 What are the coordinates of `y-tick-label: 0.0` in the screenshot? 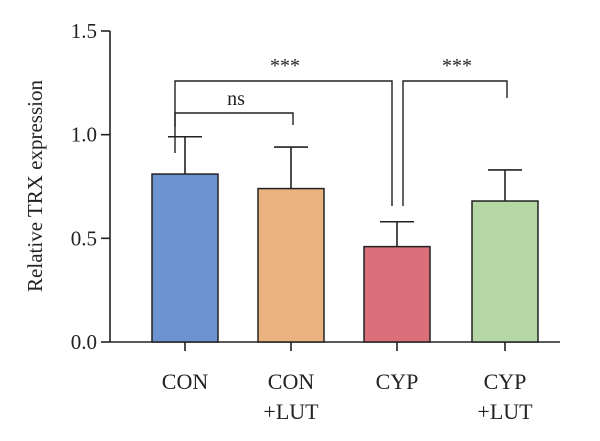 It's located at (84, 342).